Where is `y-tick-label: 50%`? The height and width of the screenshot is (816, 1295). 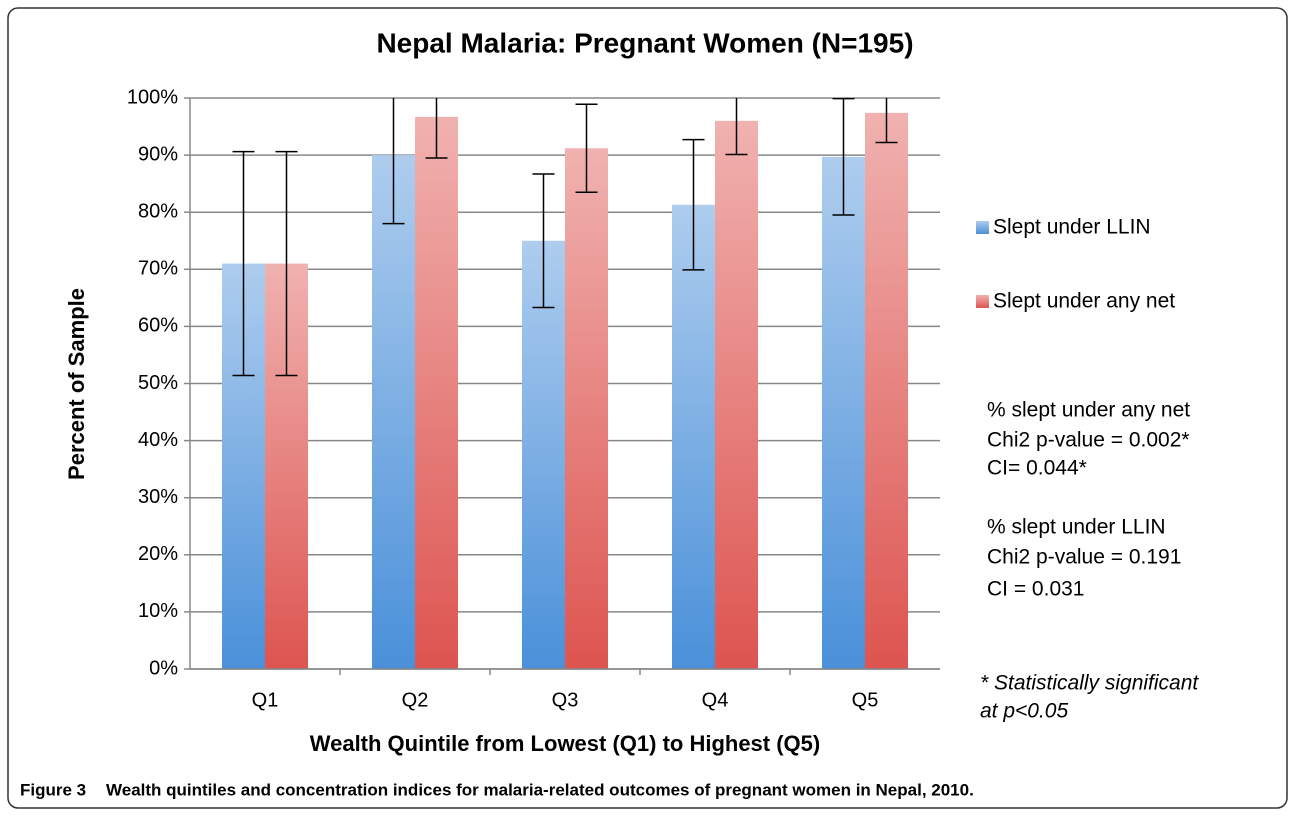 y-tick-label: 50% is located at coordinates (158, 383).